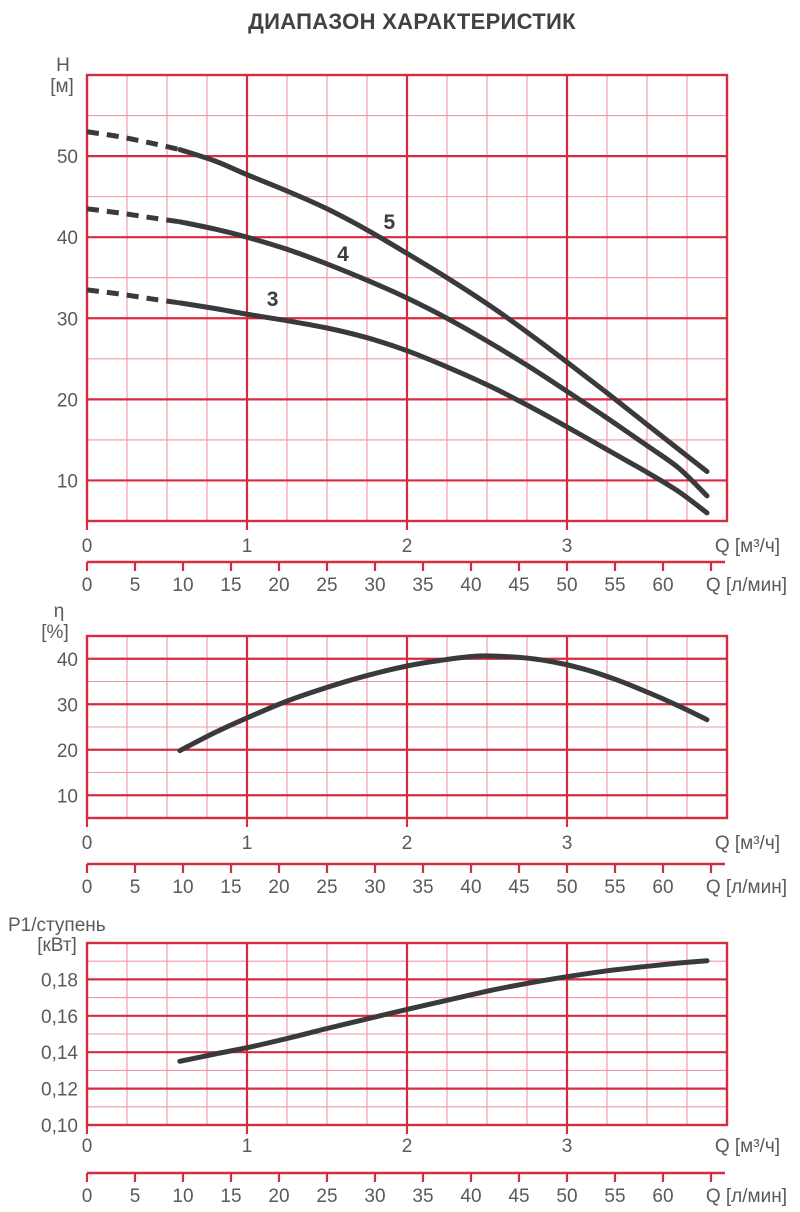 This screenshot has width=800, height=1212. Describe the element at coordinates (59, 1017) in the screenshot. I see `y-tick-label: 0,16` at that location.